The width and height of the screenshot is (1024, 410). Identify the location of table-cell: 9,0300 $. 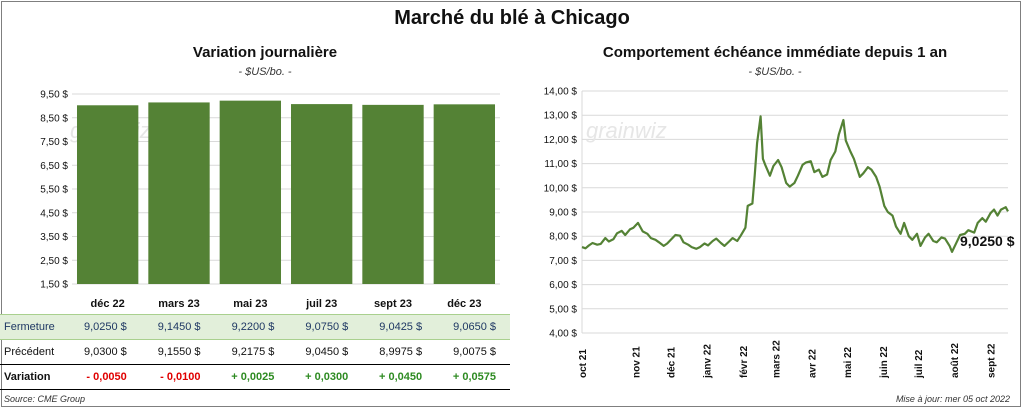
(104, 352).